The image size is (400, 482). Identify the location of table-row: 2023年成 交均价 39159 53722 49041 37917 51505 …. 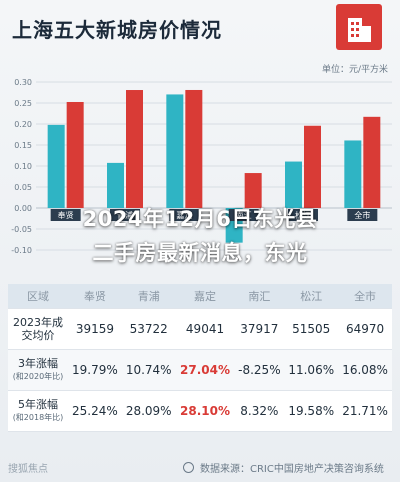
(200, 329).